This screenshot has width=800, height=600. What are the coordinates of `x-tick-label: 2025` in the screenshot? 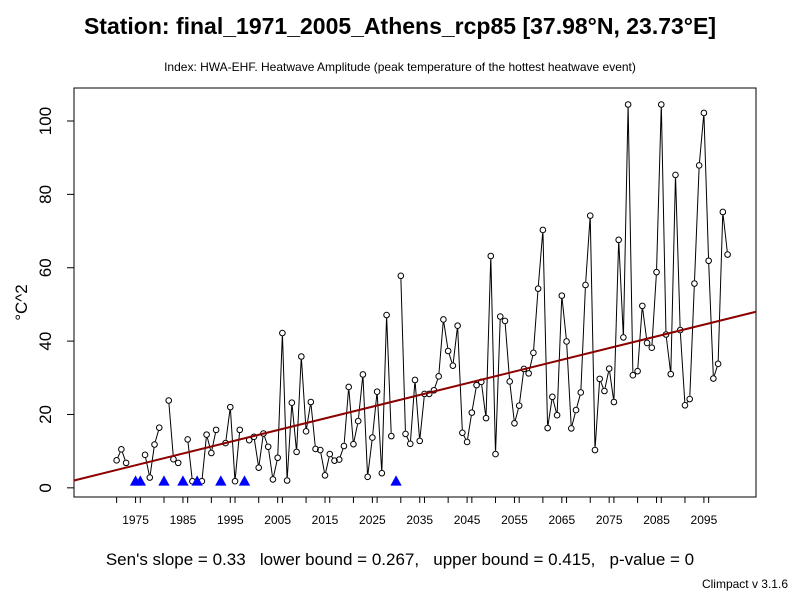 It's located at (372, 520).